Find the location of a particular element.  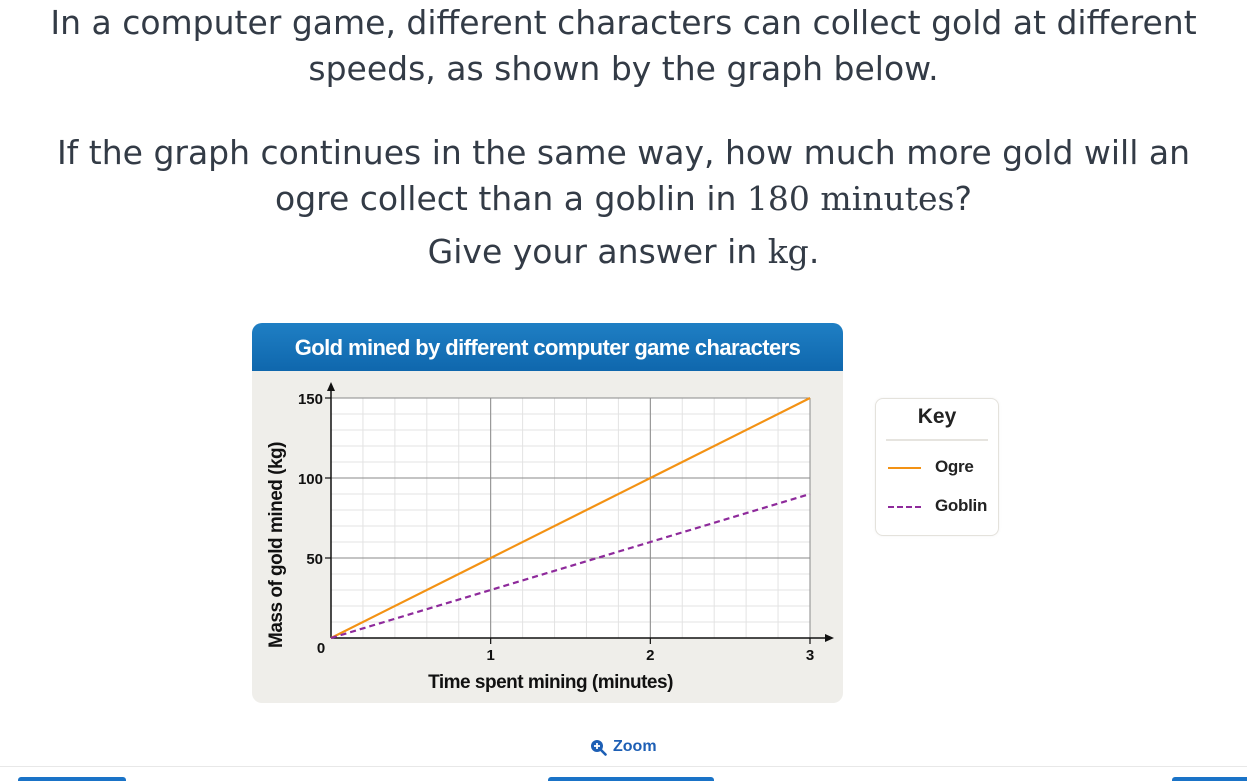

x-axis-arrow is located at coordinates (829, 638).